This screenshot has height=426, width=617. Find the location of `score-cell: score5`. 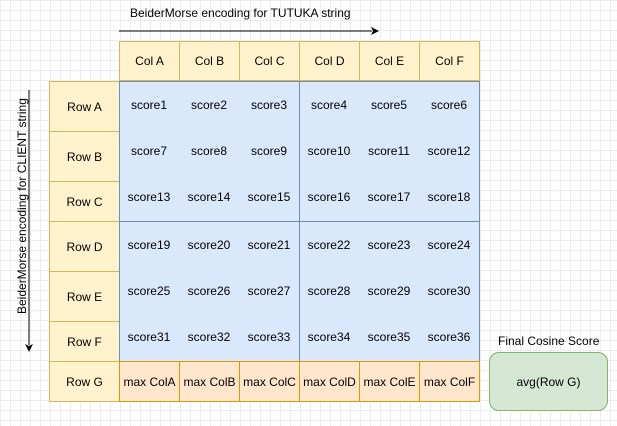

score-cell: score5 is located at coordinates (389, 105).